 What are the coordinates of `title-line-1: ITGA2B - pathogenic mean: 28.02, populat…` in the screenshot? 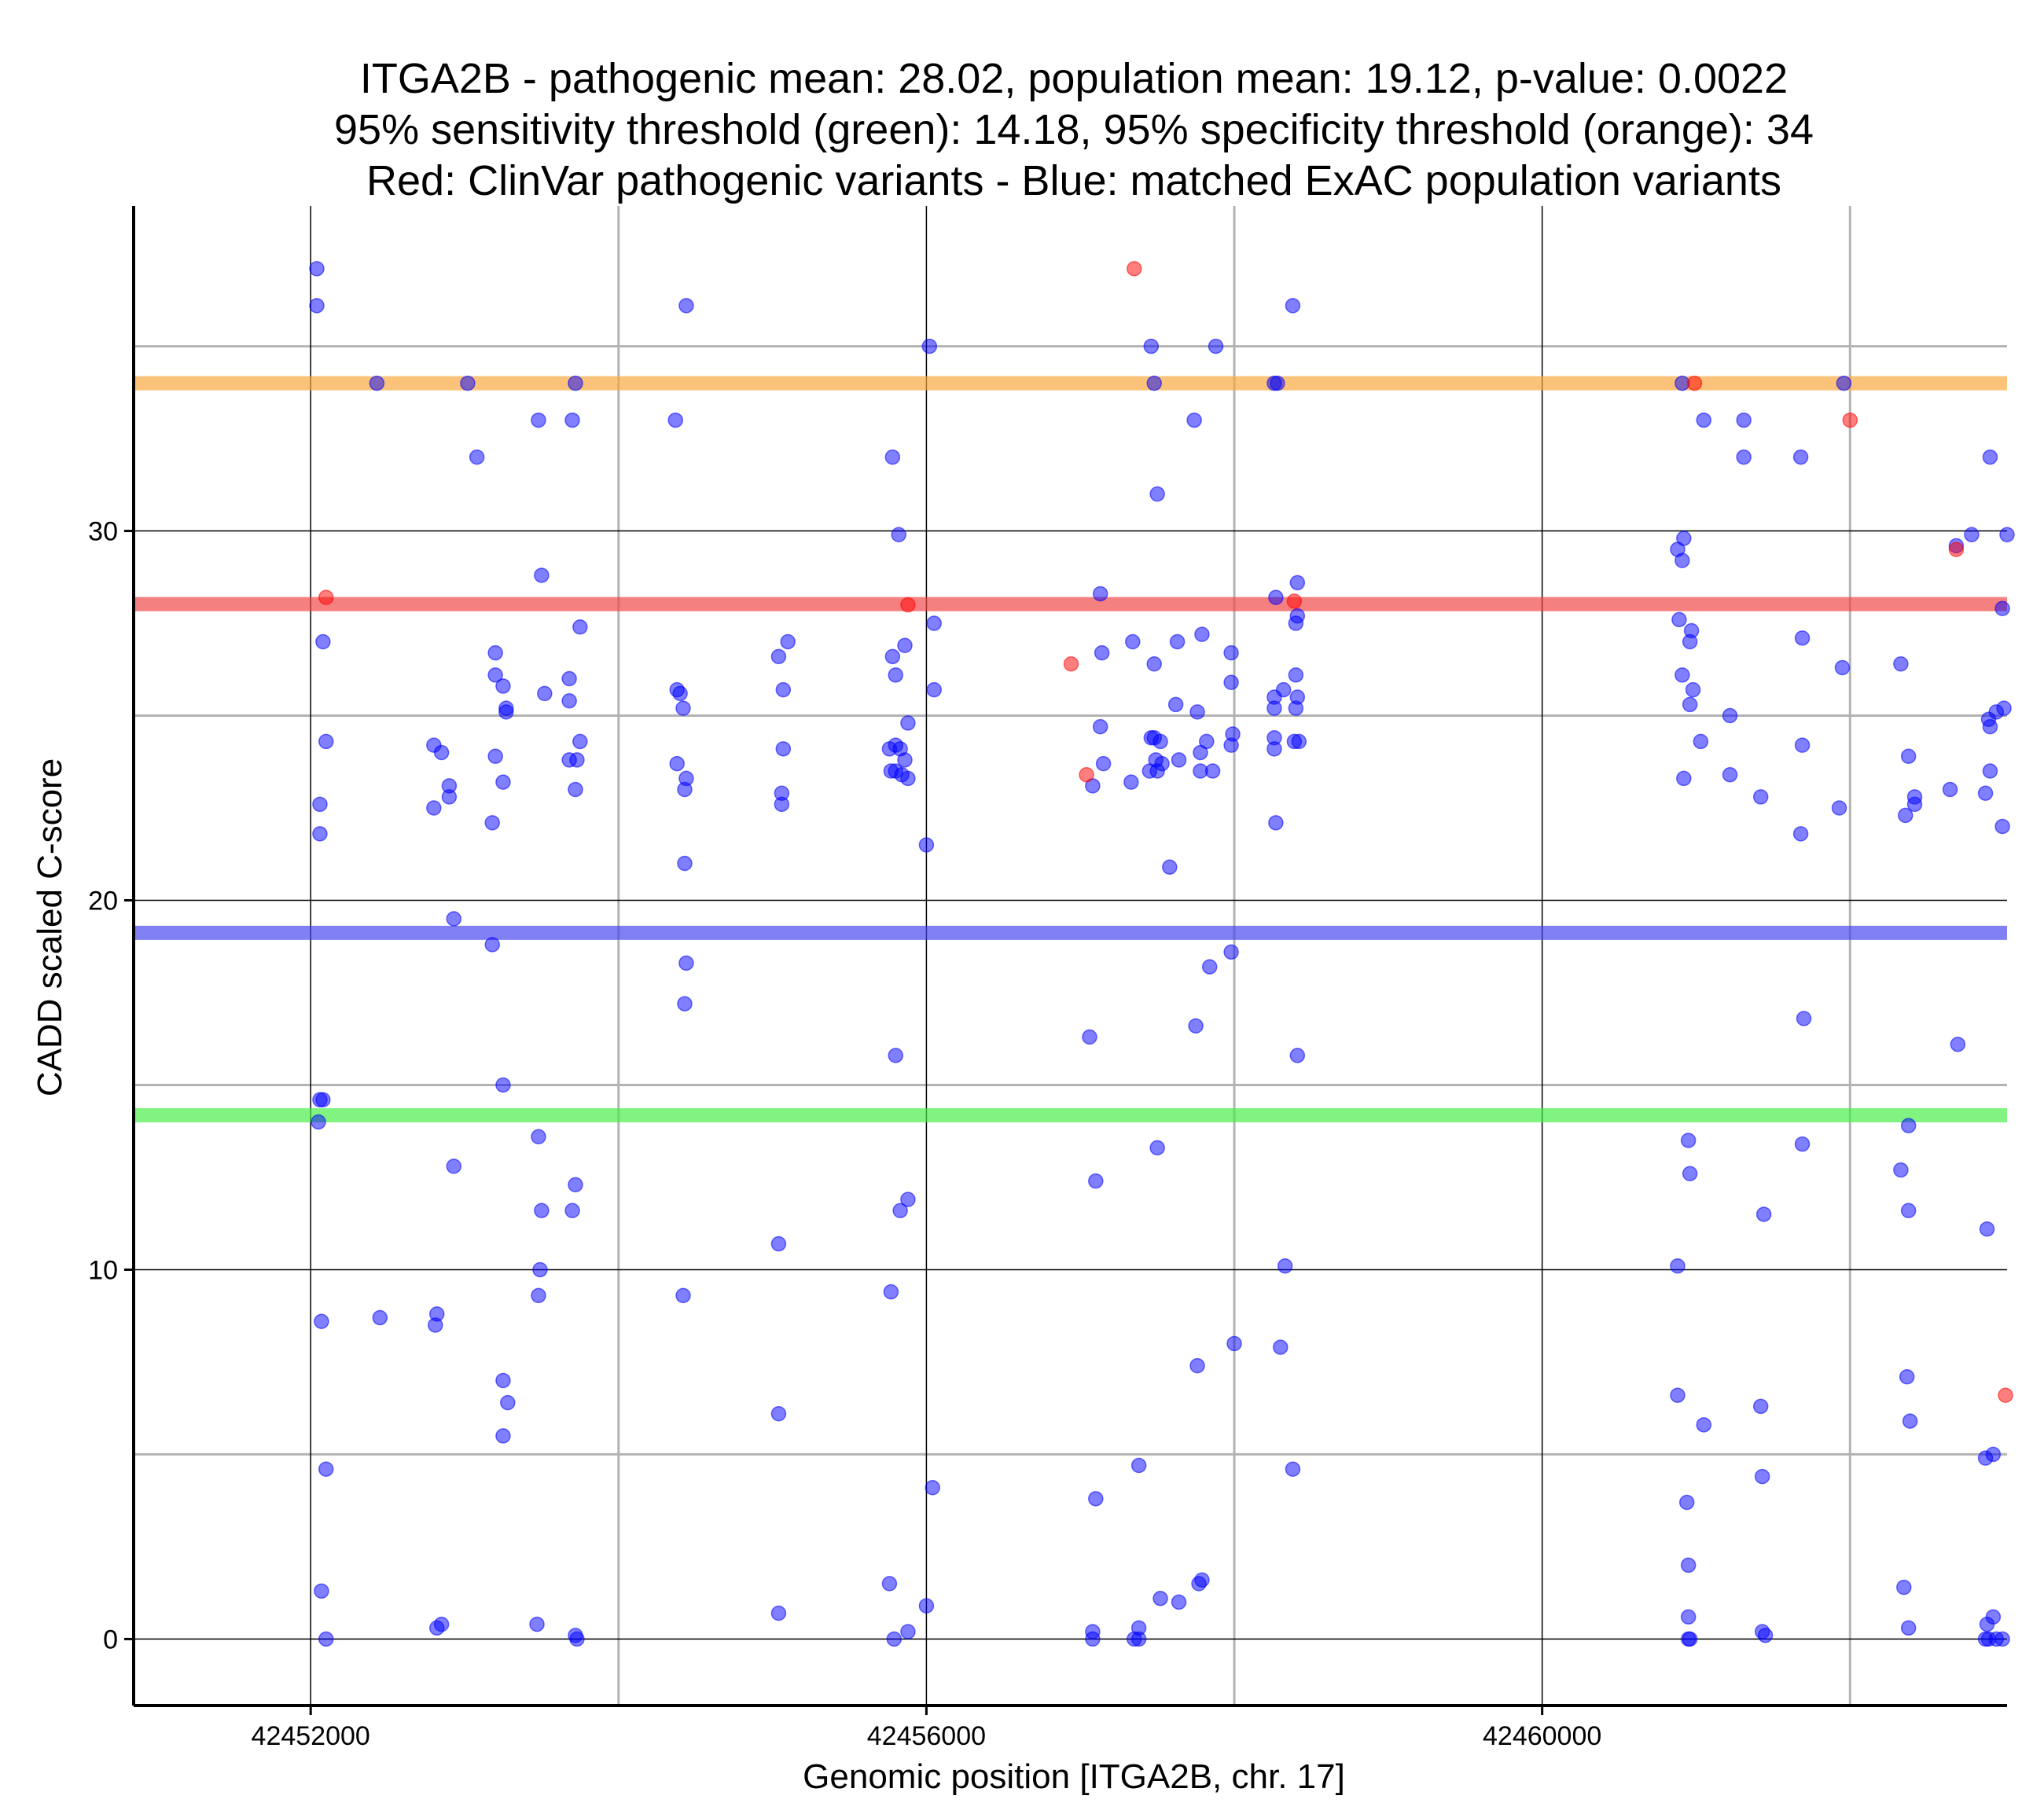 It's located at (1074, 78).